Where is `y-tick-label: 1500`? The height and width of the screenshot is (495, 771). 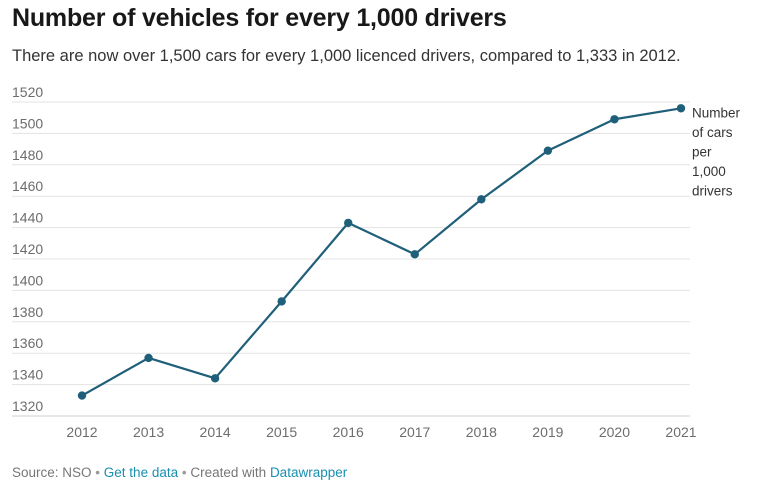
y-tick-label: 1500 is located at coordinates (27, 123).